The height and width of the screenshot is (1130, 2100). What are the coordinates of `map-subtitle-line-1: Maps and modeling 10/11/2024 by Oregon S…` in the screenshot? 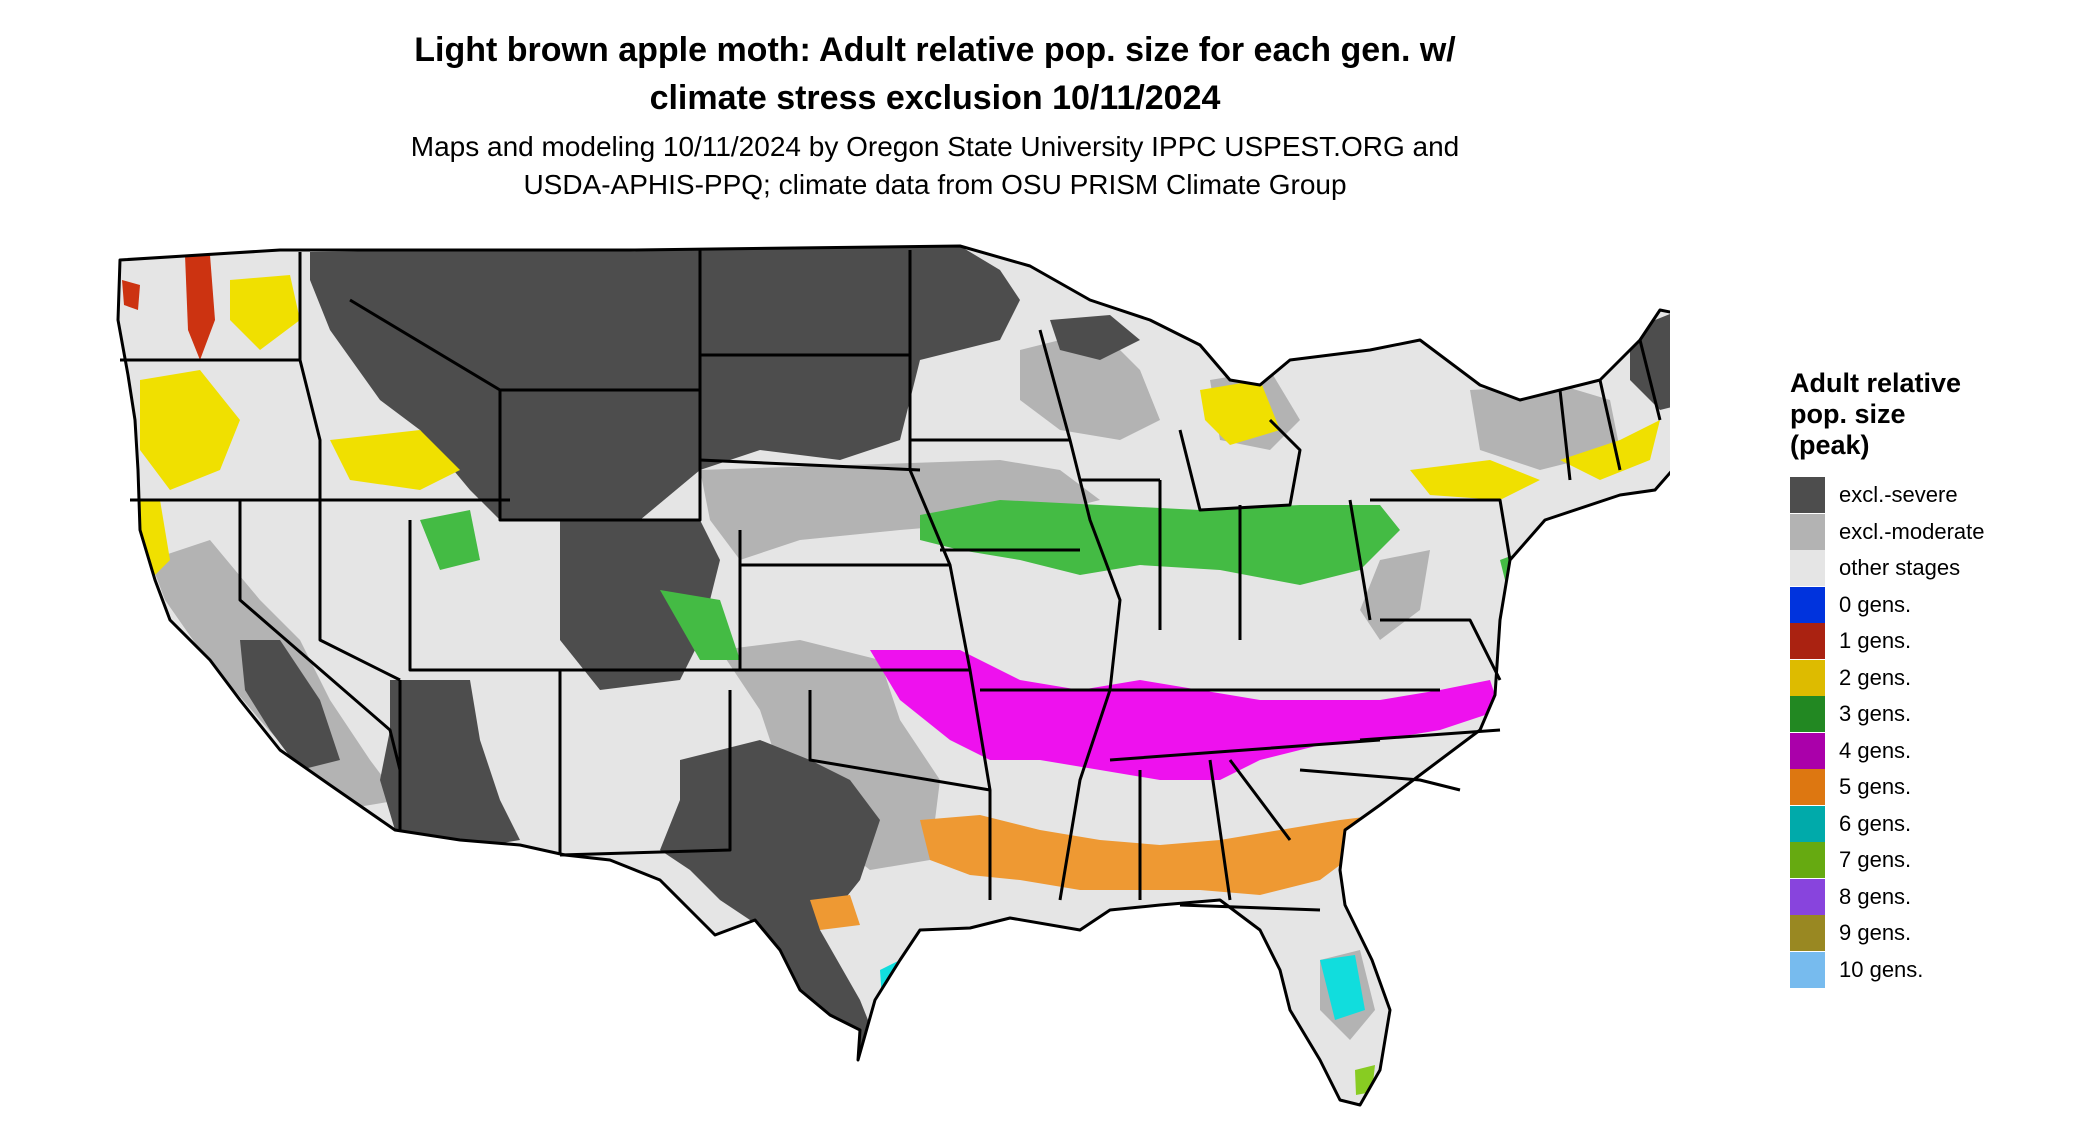 It's located at (935, 146).